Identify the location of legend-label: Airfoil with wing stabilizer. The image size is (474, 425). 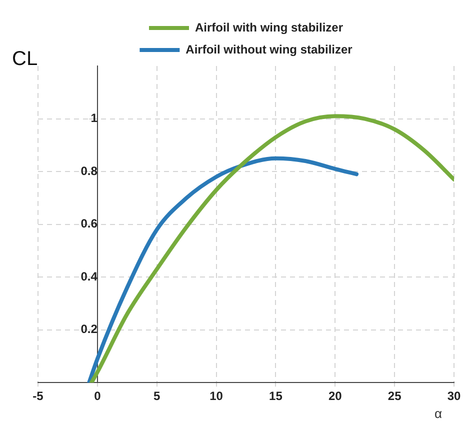
(269, 27).